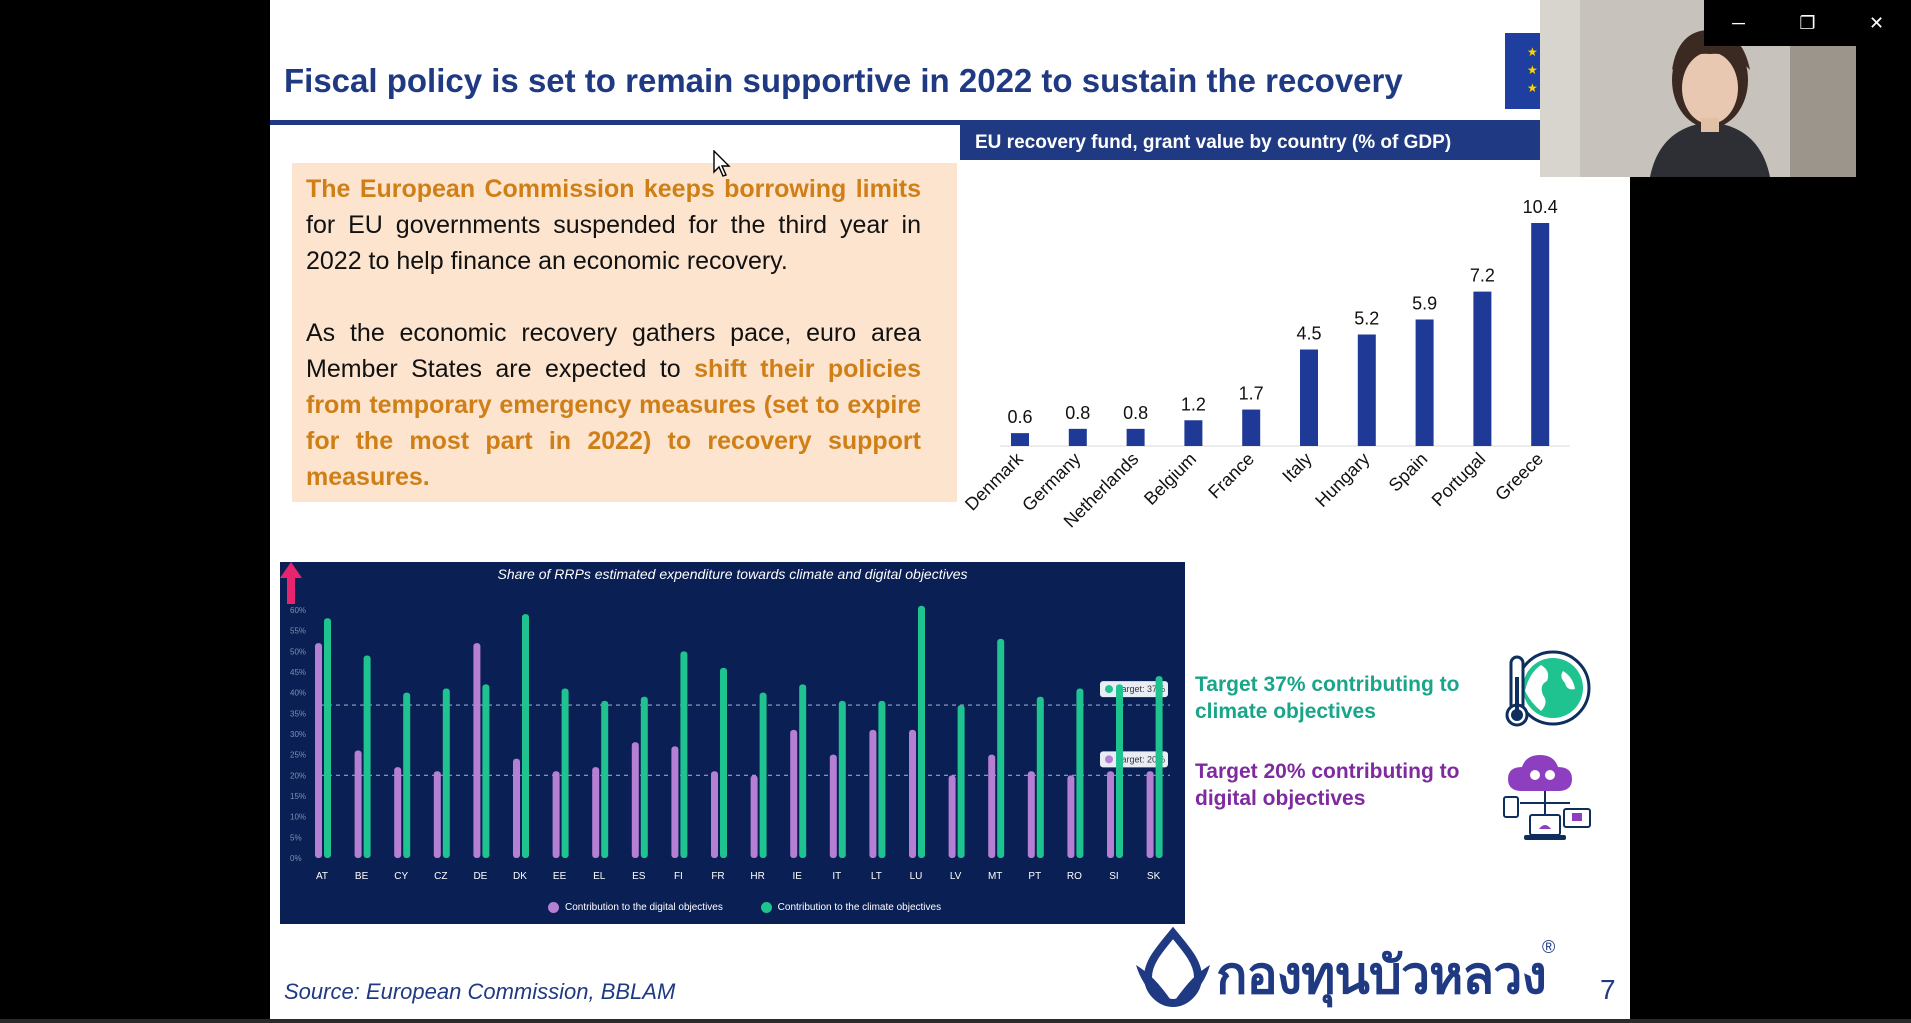 This screenshot has width=1911, height=1023. I want to click on page-number: 7, so click(1608, 989).